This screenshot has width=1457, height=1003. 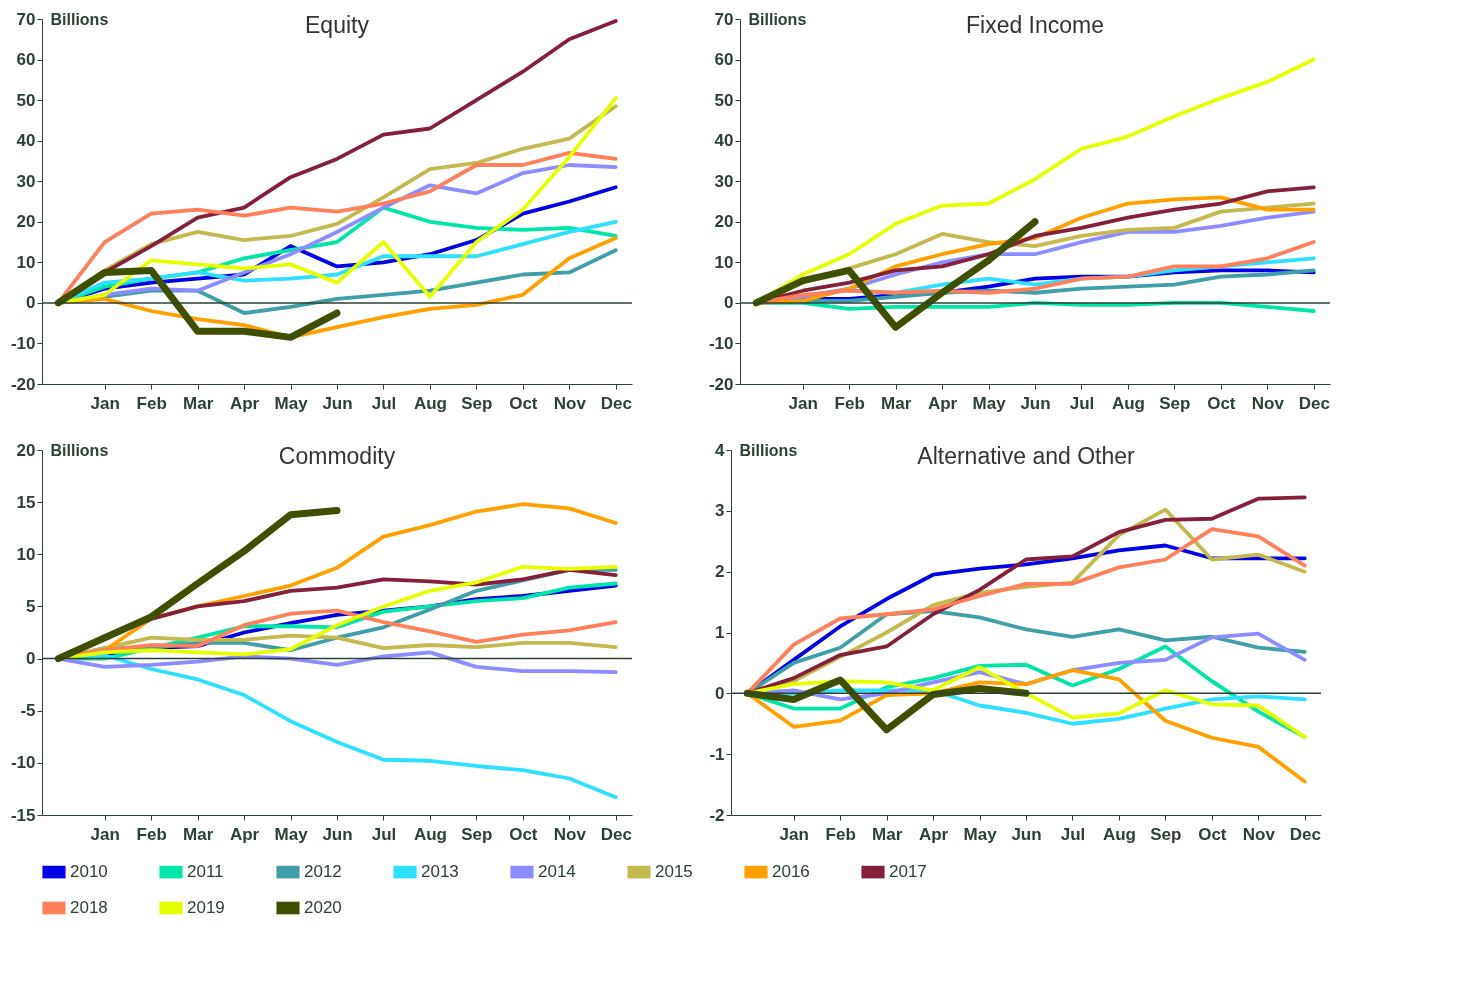 I want to click on legend-label: 2012, so click(x=323, y=872).